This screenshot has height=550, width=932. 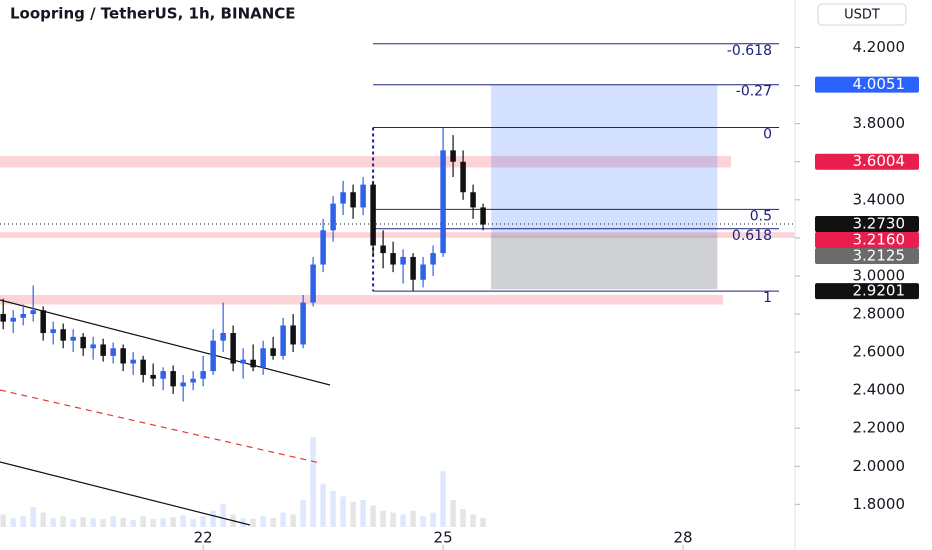 What do you see at coordinates (752, 236) in the screenshot?
I see `fib-label: 0.618` at bounding box center [752, 236].